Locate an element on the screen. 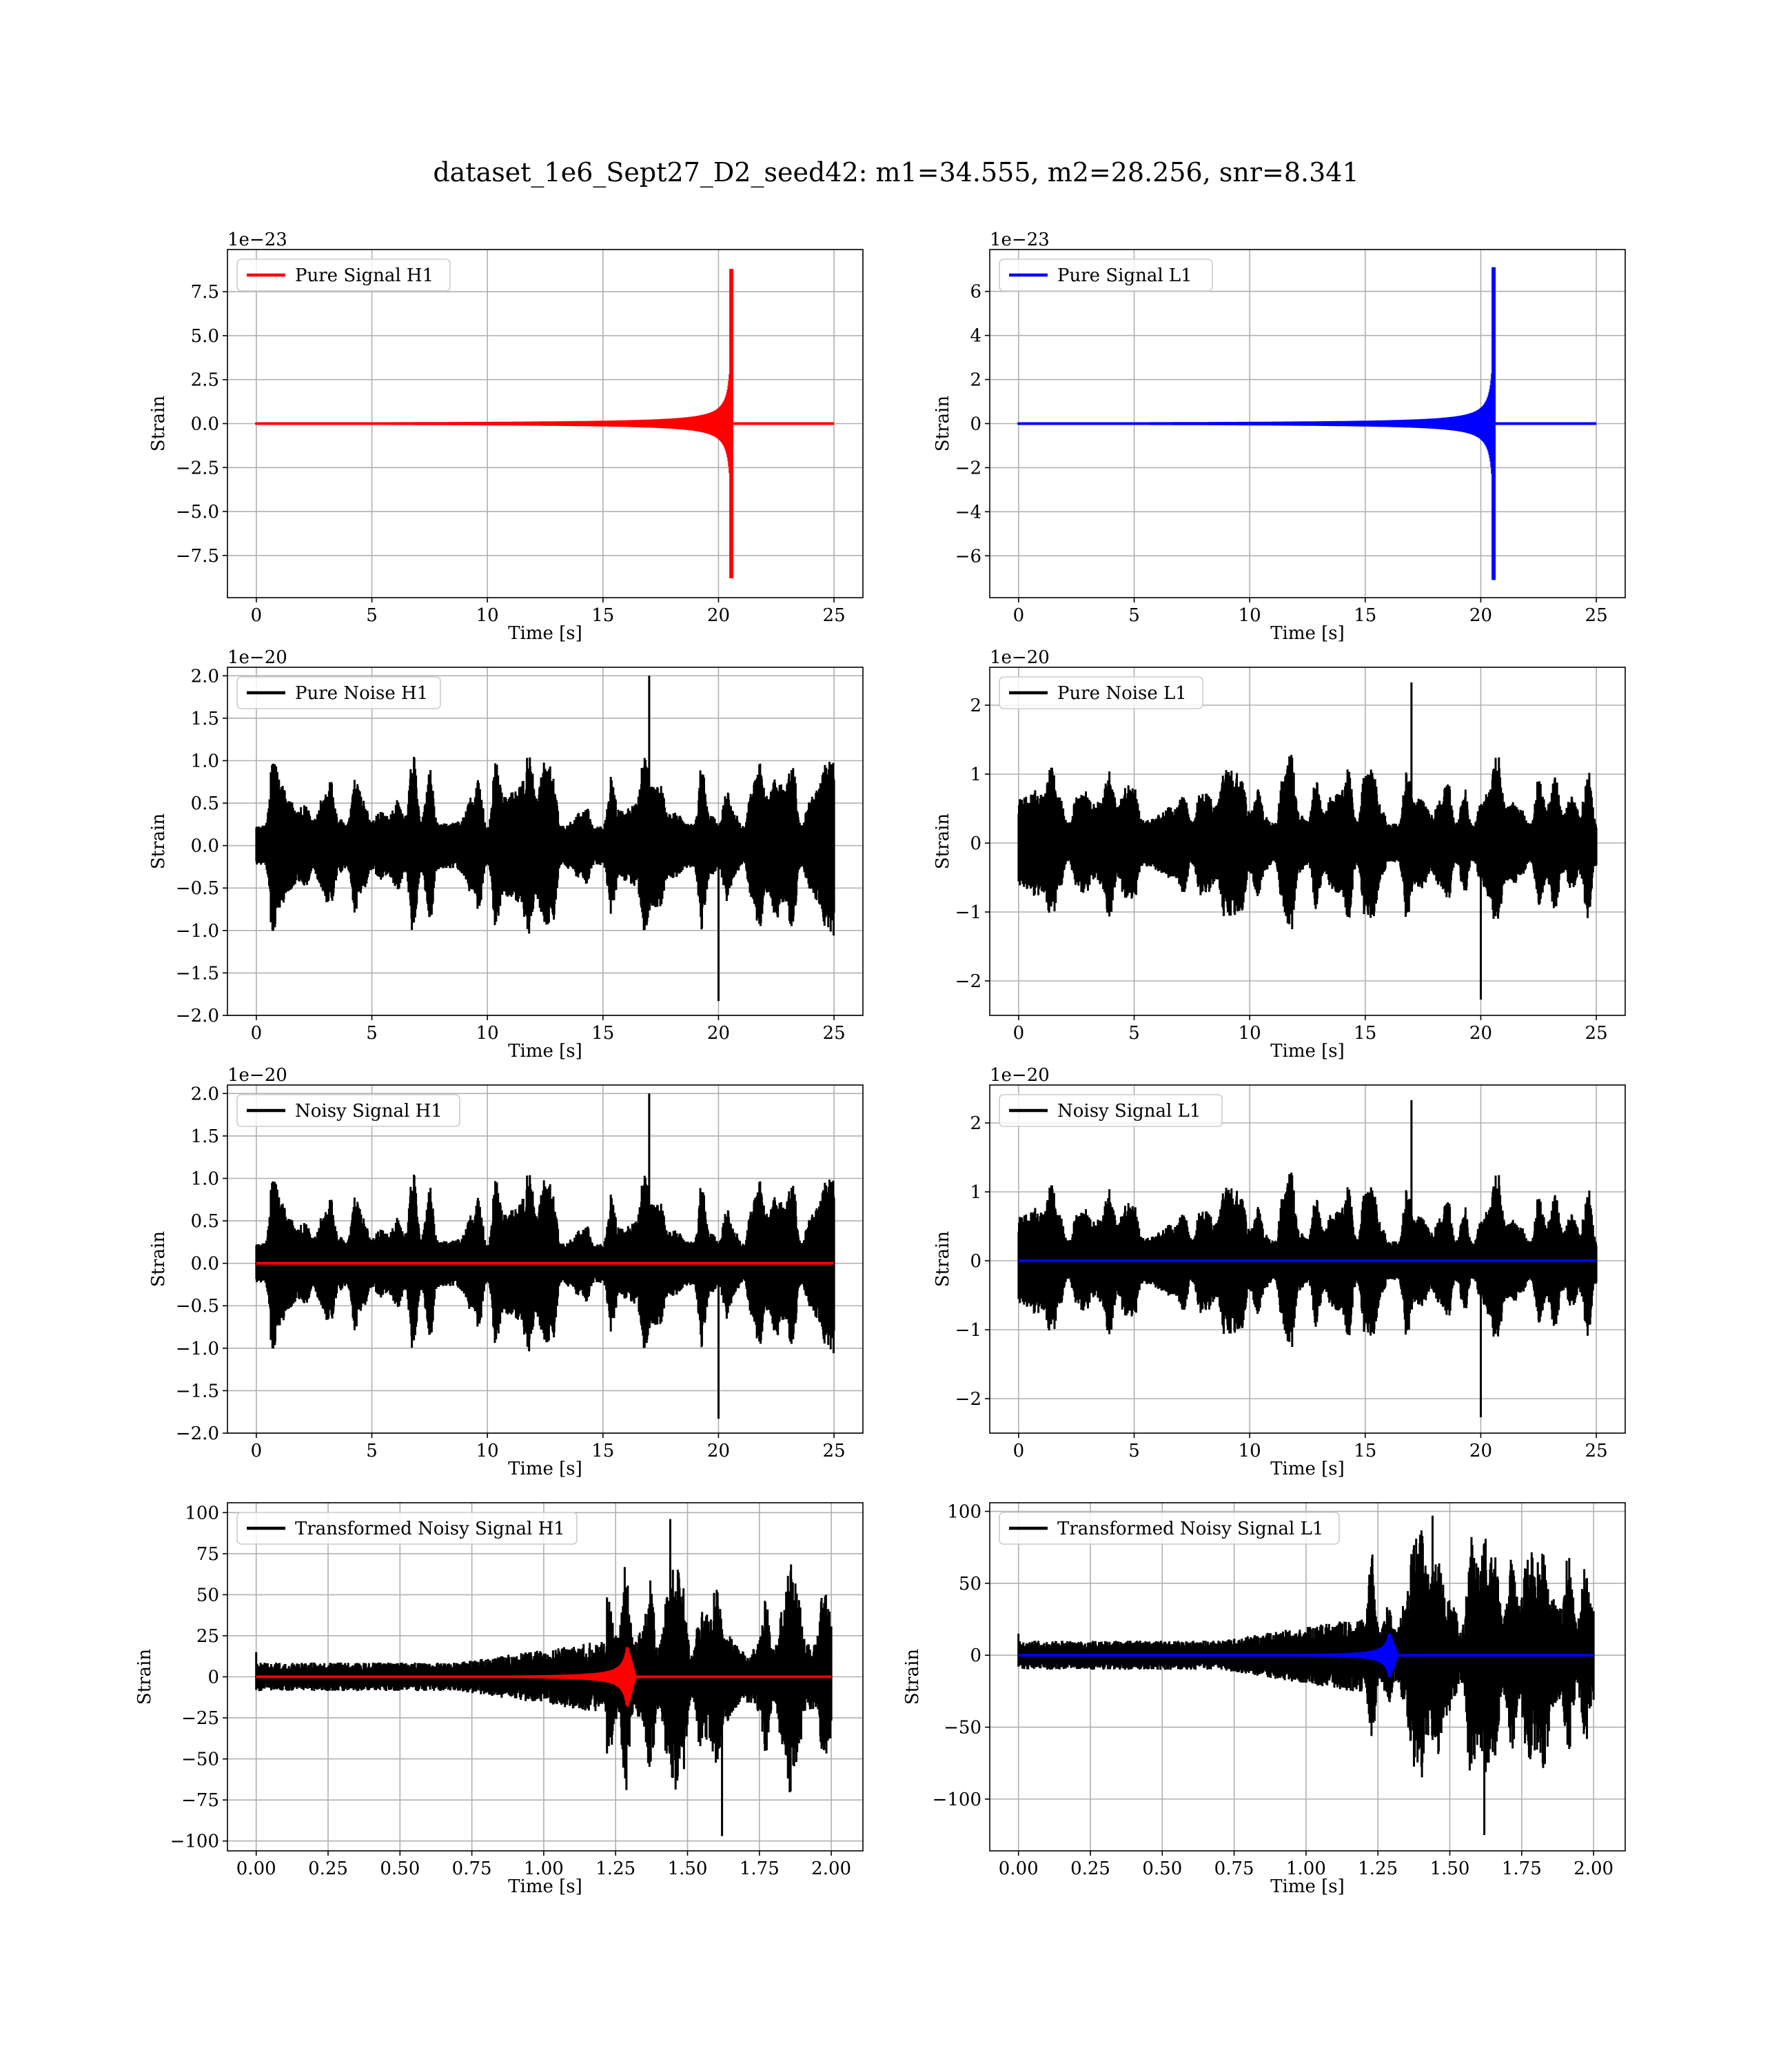 The height and width of the screenshot is (2068, 1792). legend-label: Pure Signal H1 is located at coordinates (364, 275).